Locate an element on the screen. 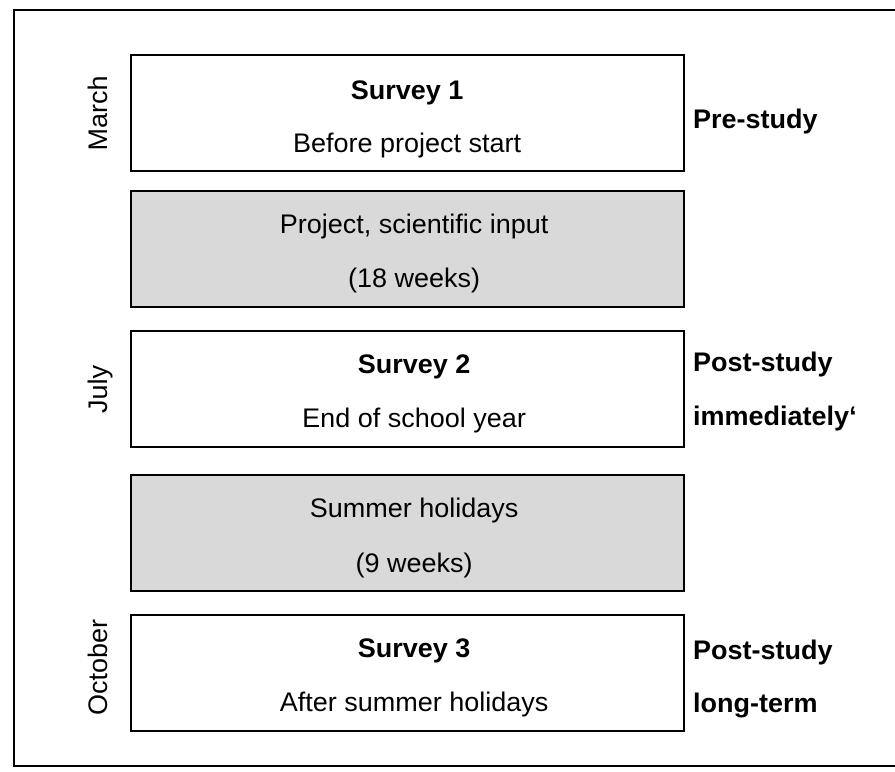 The height and width of the screenshot is (772, 895). period-text: (9 weeks) is located at coordinates (413, 563).